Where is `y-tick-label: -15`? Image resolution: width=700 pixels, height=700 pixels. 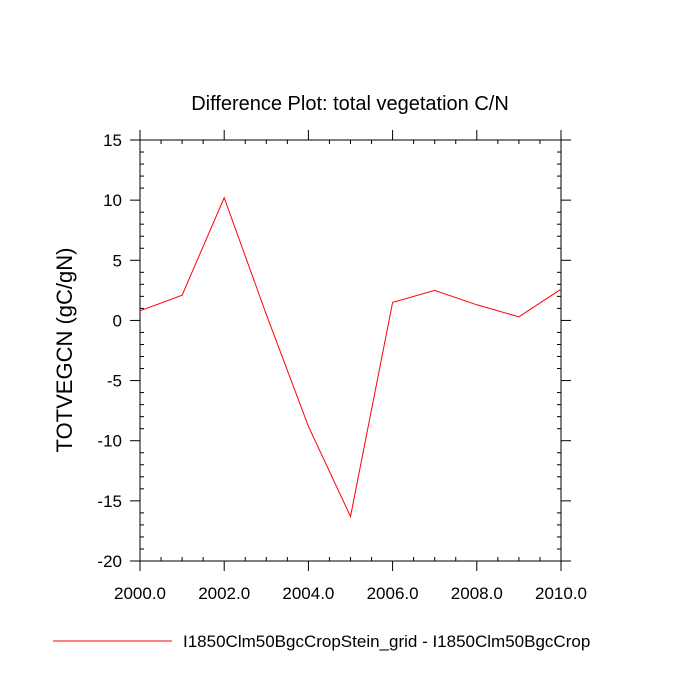 y-tick-label: -15 is located at coordinates (109, 501).